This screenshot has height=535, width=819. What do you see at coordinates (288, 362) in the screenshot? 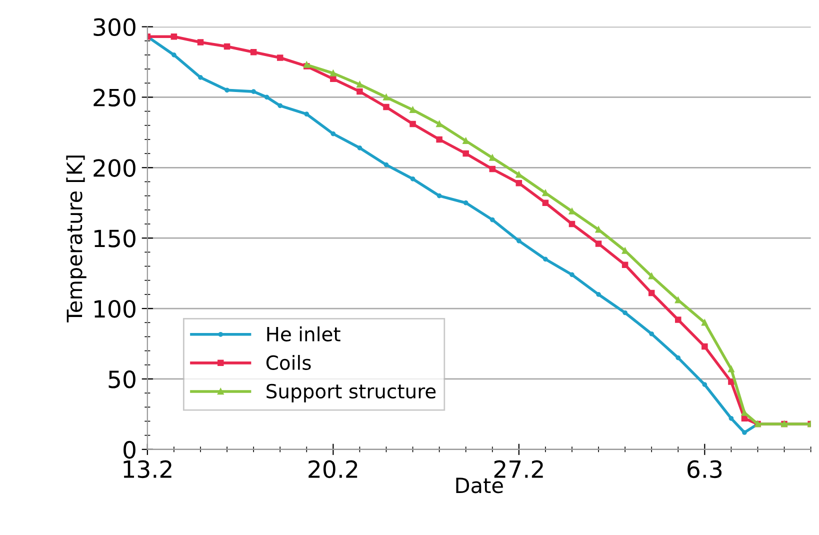
I see `legend-label: Coils` at bounding box center [288, 362].